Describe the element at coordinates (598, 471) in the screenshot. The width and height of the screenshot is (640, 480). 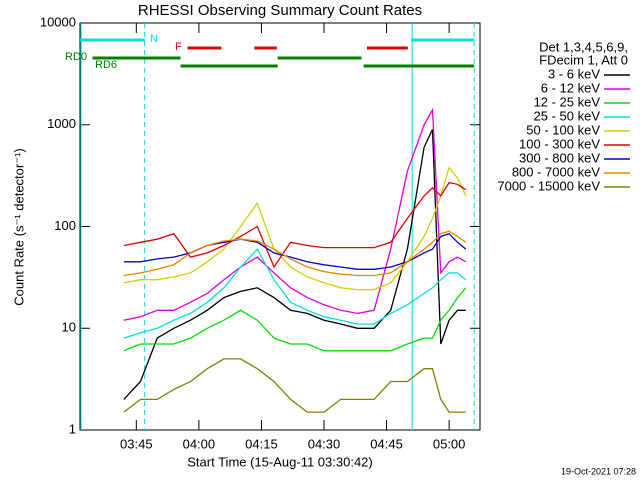
I see `footer: 19-Oct-2021 07:28` at that location.